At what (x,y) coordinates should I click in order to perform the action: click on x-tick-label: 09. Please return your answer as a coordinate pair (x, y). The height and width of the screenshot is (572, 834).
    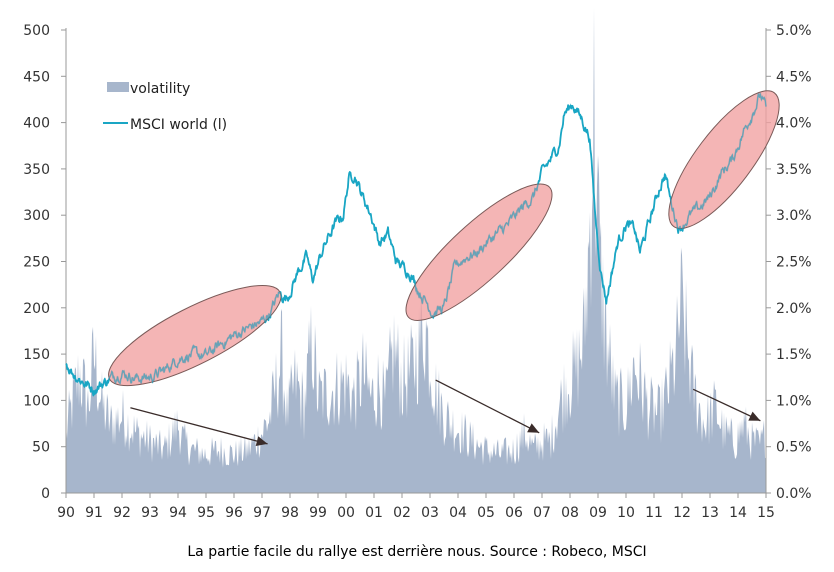
    Looking at the image, I should click on (598, 513).